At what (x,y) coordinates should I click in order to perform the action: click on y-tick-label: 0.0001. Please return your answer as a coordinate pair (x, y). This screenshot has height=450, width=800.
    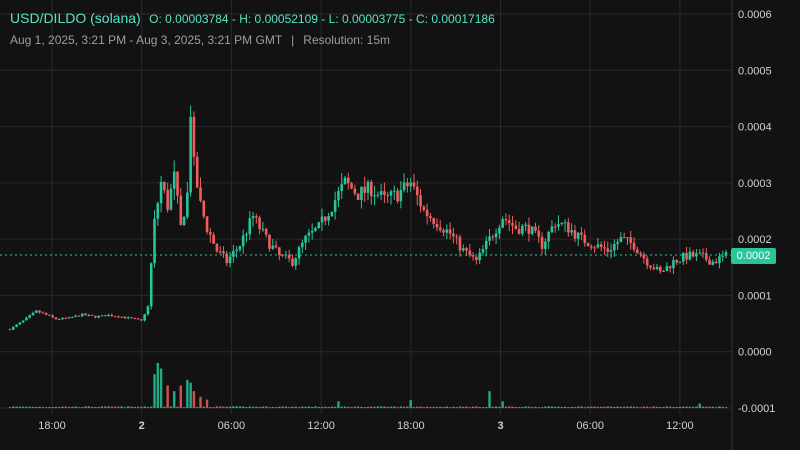
    Looking at the image, I should click on (755, 296).